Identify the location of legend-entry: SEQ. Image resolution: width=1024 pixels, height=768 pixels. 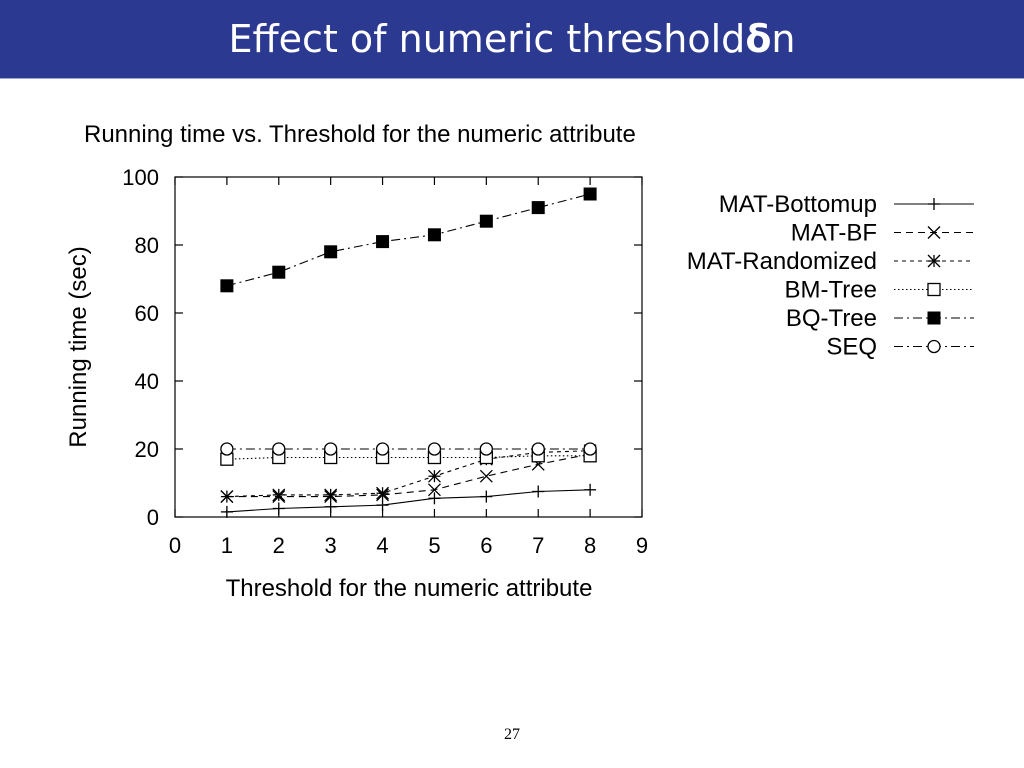
(900, 347).